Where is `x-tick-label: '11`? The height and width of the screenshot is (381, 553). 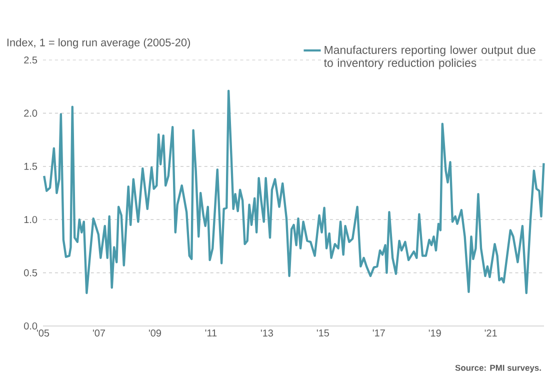
x-tick-label: '11 is located at coordinates (211, 333).